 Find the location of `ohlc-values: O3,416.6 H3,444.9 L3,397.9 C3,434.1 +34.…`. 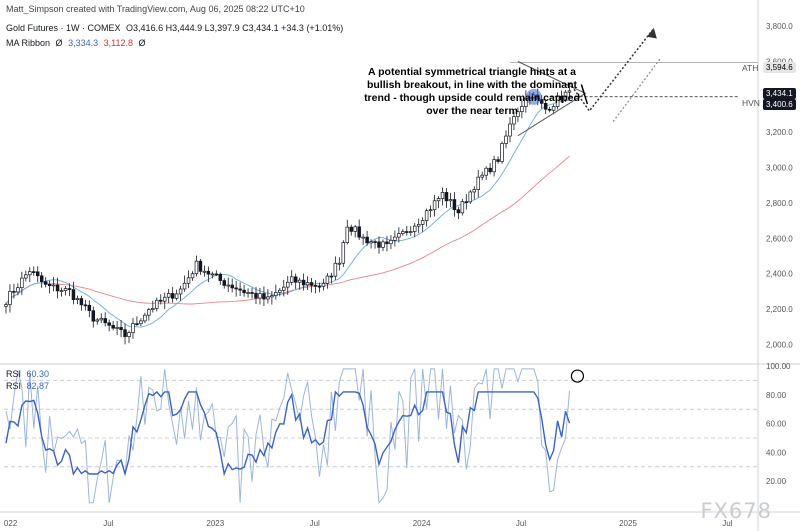

ohlc-values: O3,416.6 H3,444.9 L3,397.9 C3,434.1 +34.… is located at coordinates (235, 28).